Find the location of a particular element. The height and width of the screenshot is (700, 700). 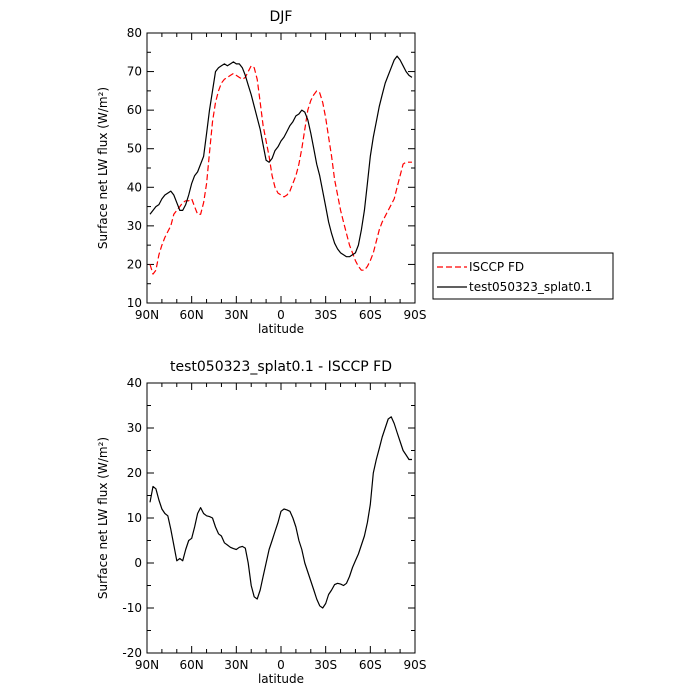

series-line-difference is located at coordinates (280, 512).